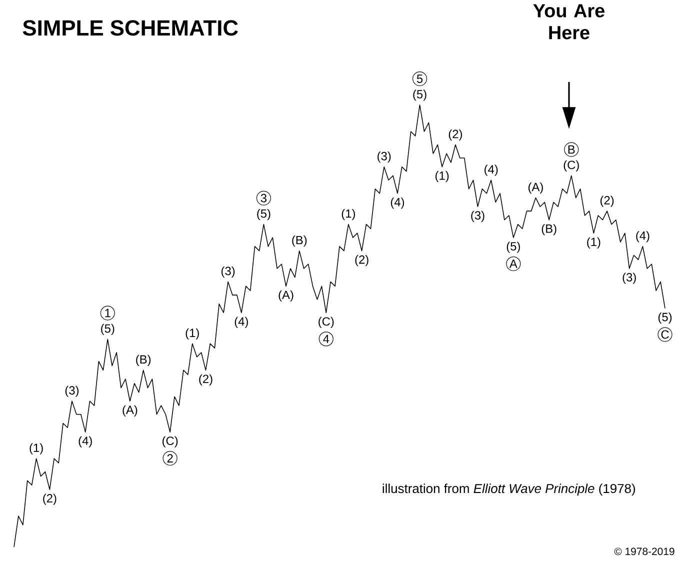 This screenshot has width=689, height=569. What do you see at coordinates (326, 339) in the screenshot?
I see `annotation: 4` at bounding box center [326, 339].